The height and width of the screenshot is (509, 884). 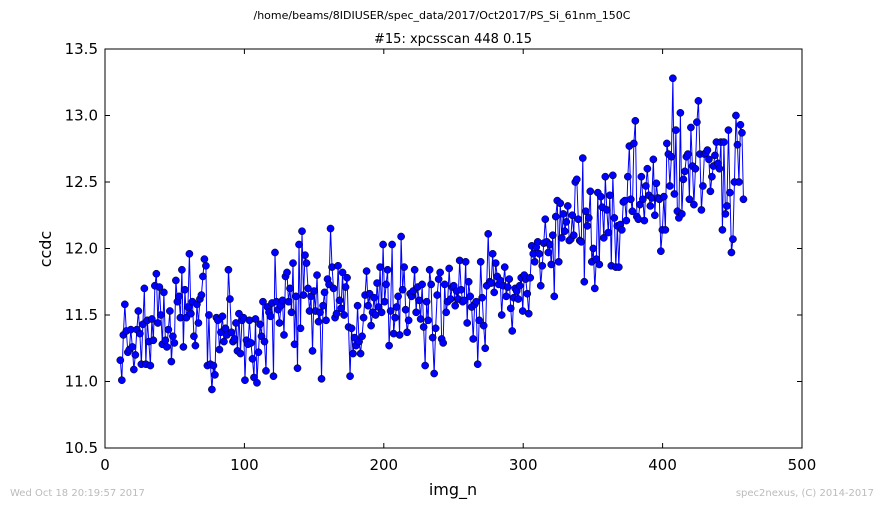 What do you see at coordinates (81, 315) in the screenshot?
I see `y-tick-label: 11.5` at bounding box center [81, 315].